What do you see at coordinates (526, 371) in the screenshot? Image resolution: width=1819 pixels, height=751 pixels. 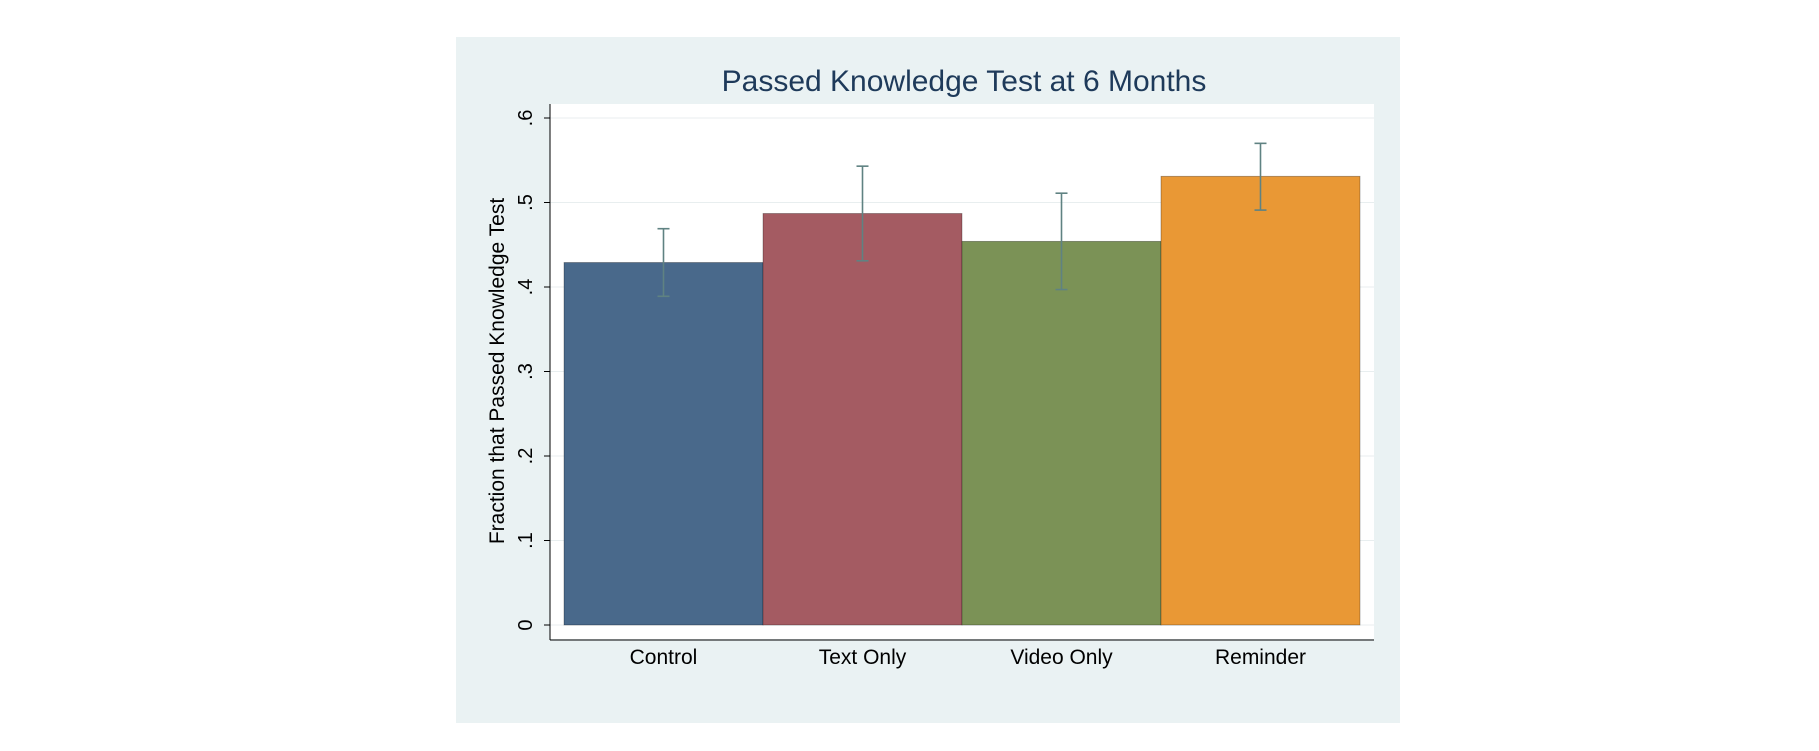 I see `y-tick-label: .3` at bounding box center [526, 371].